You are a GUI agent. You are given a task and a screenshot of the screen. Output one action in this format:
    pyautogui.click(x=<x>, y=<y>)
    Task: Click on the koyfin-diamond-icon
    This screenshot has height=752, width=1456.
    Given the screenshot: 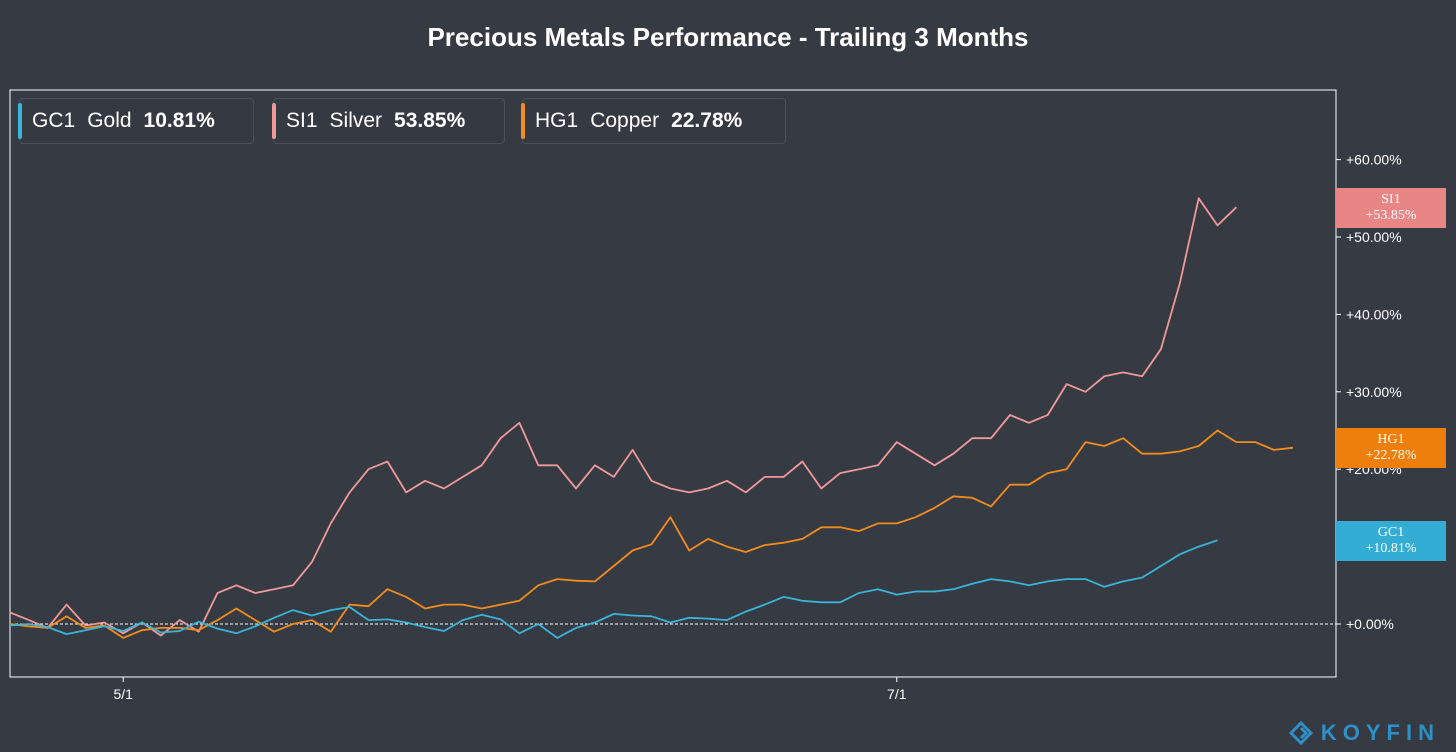 What is the action you would take?
    pyautogui.click(x=1300, y=733)
    